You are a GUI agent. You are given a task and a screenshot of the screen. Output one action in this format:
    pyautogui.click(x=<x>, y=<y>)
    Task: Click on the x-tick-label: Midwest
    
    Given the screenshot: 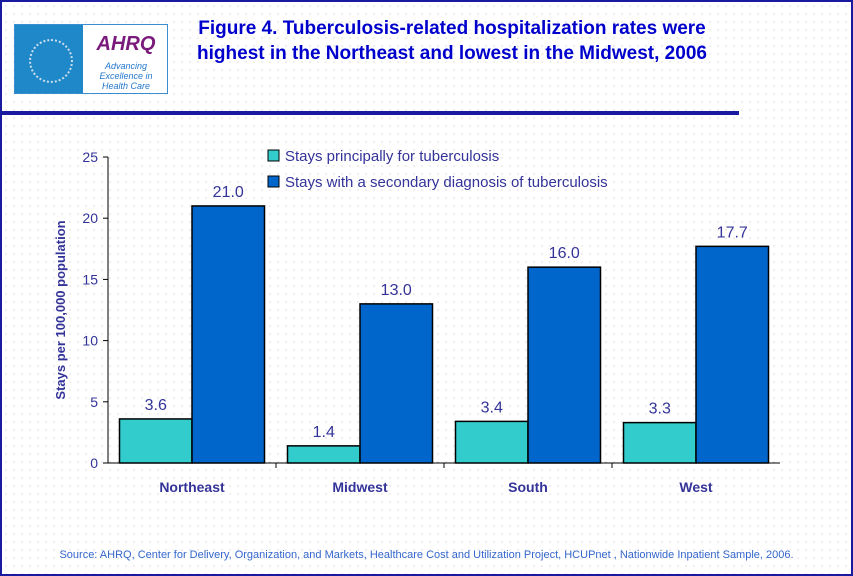 What is the action you would take?
    pyautogui.click(x=360, y=487)
    